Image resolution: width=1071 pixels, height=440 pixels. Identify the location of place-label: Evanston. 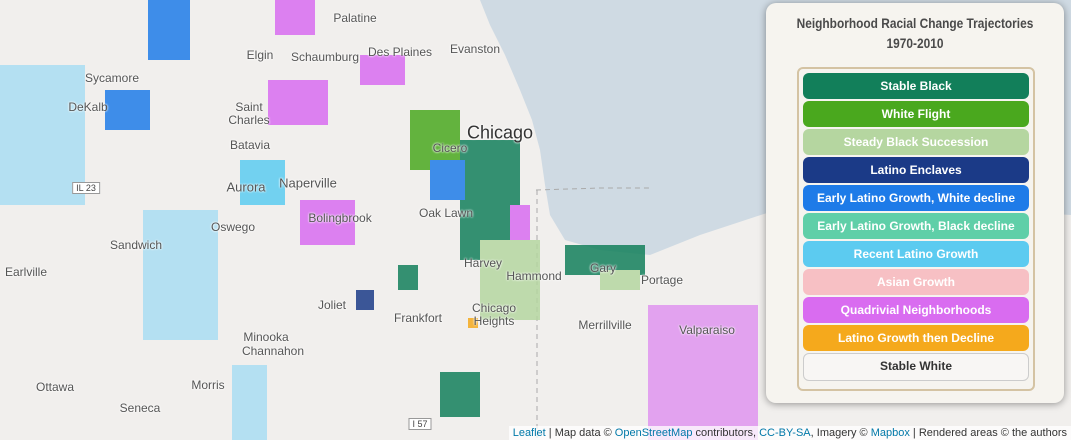
(475, 49).